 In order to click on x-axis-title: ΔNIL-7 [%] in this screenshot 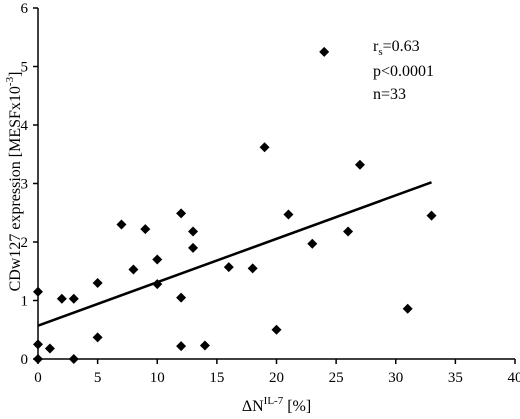, I will do `click(276, 405)`.